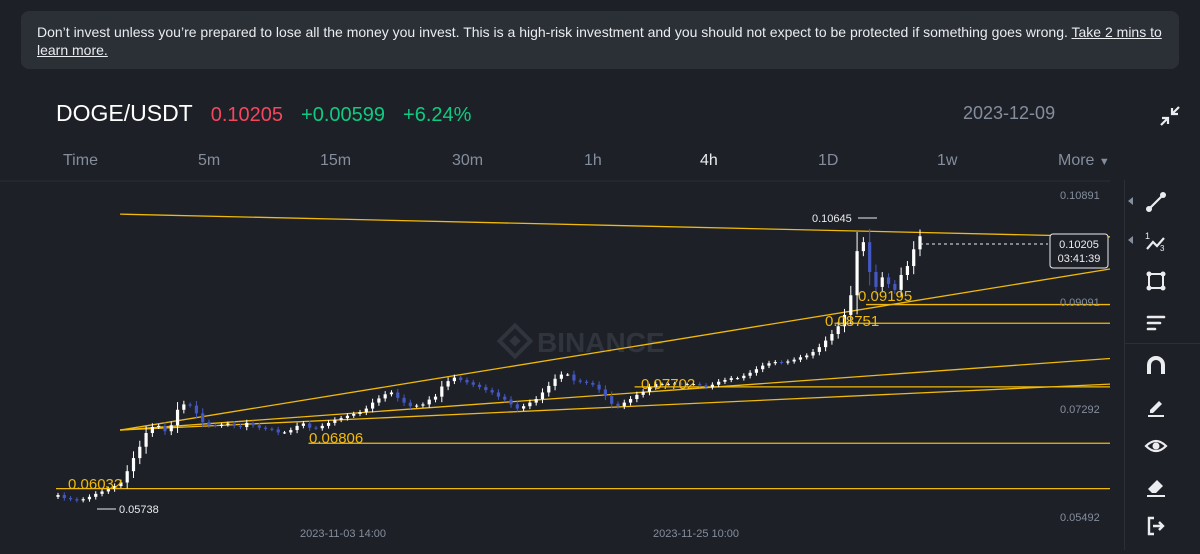 Image resolution: width=1200 pixels, height=554 pixels. Describe the element at coordinates (668, 384) in the screenshot. I see `level-label-2: 0.07702` at that location.